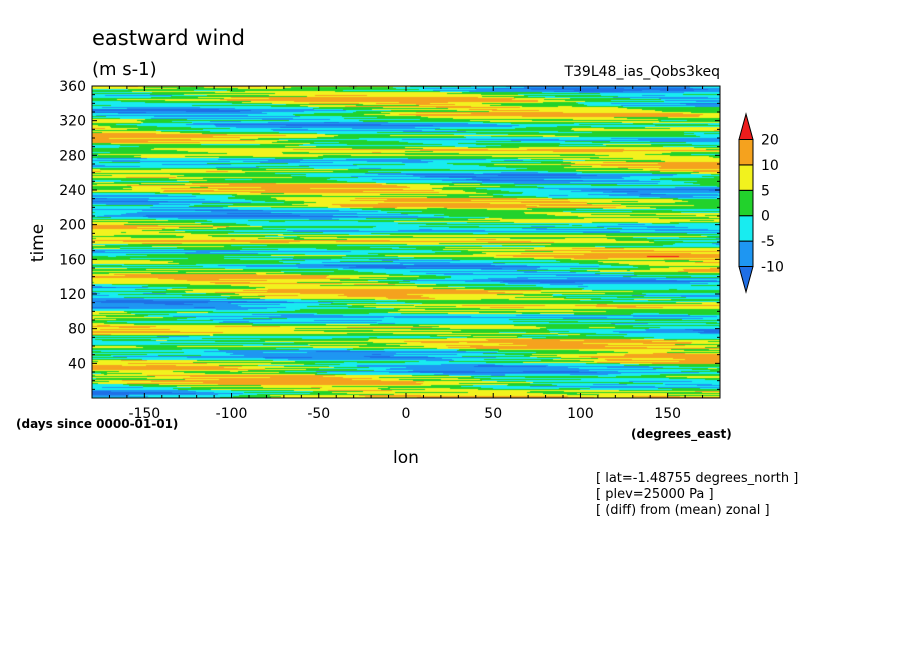 The height and width of the screenshot is (654, 904). I want to click on colorbar-label: 0, so click(765, 217).